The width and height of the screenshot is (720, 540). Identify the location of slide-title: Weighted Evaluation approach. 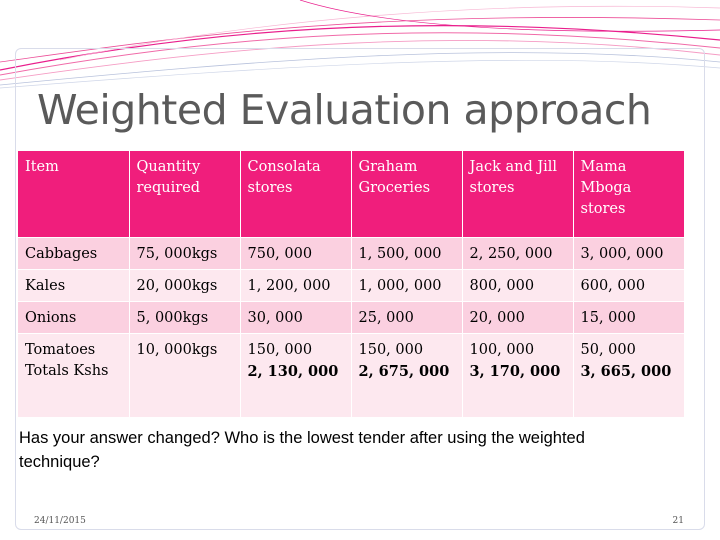
(344, 110).